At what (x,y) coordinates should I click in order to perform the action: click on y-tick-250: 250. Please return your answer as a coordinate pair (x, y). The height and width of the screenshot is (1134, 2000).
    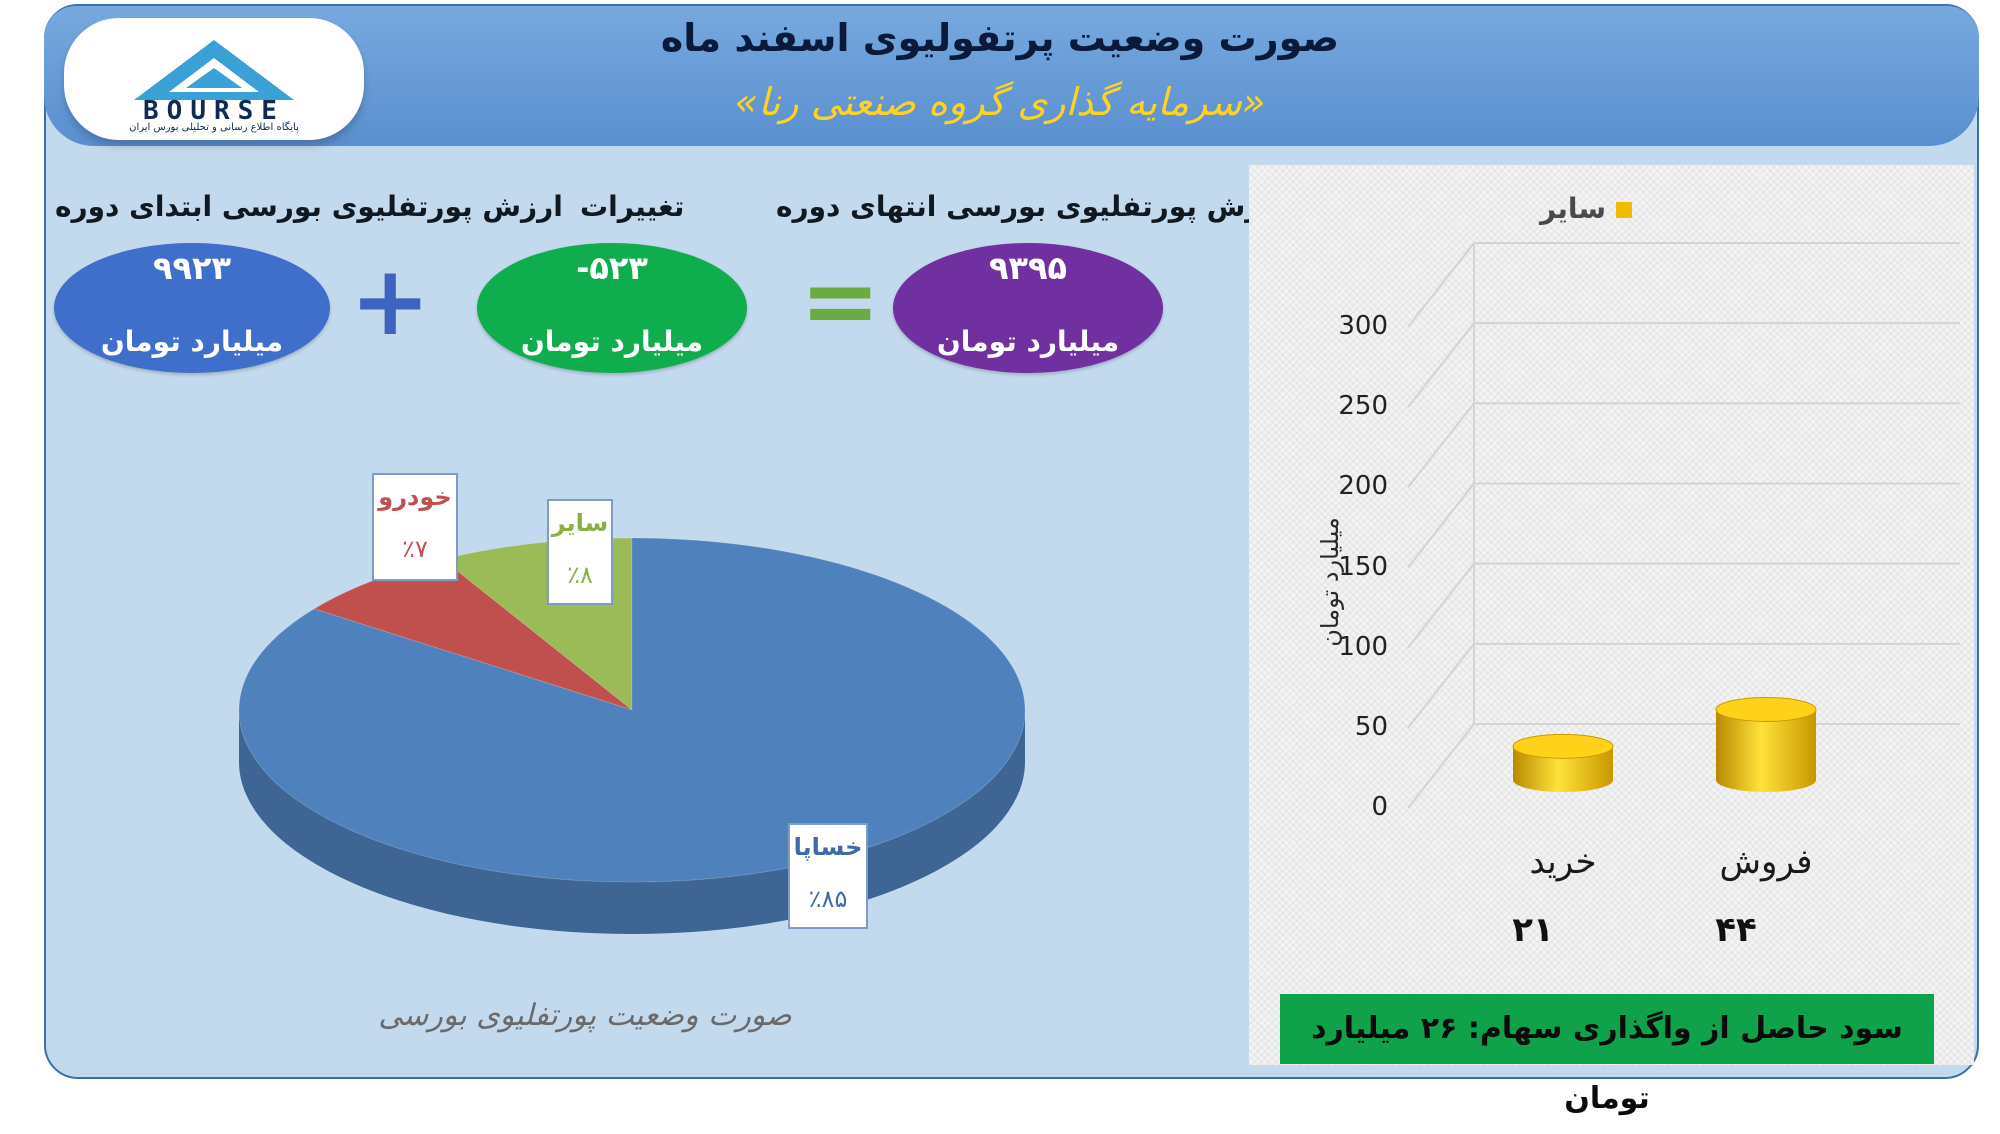
    Looking at the image, I should click on (1363, 406).